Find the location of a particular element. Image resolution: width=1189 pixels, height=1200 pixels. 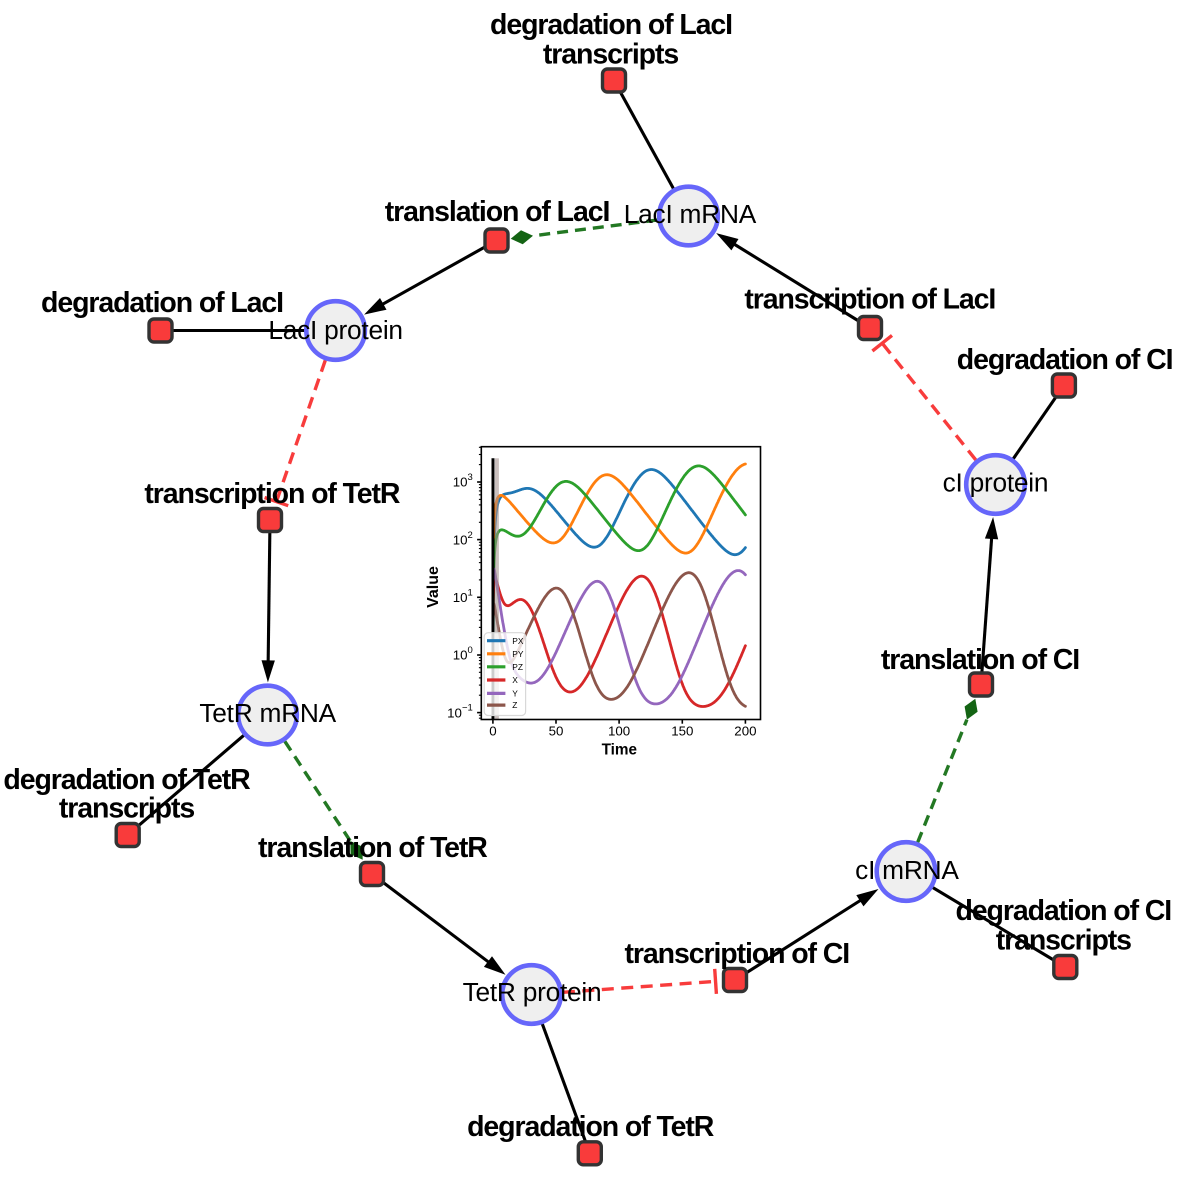

svg-text: 0 is located at coordinates (492, 730).